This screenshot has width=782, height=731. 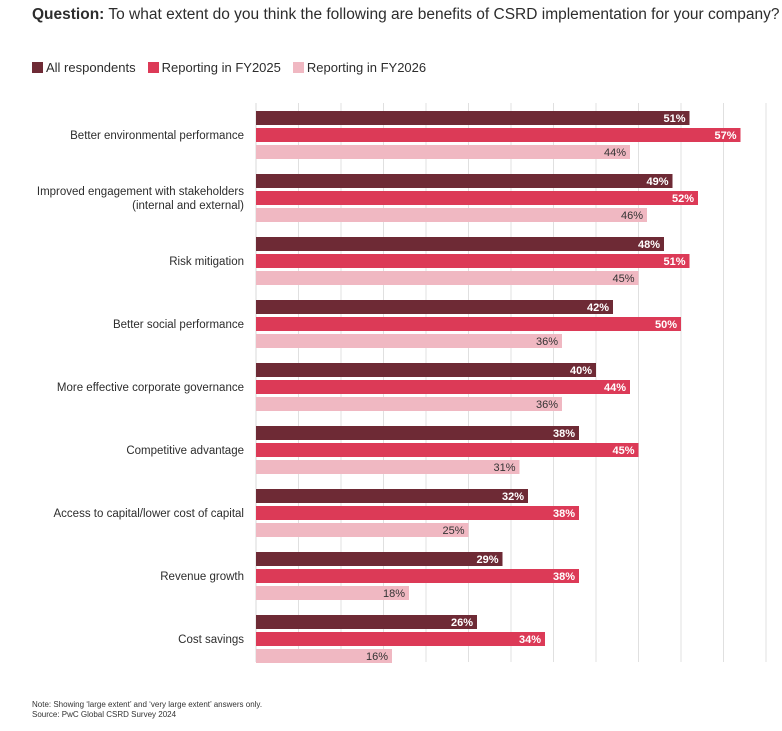 What do you see at coordinates (530, 640) in the screenshot?
I see `data-label: 34%` at bounding box center [530, 640].